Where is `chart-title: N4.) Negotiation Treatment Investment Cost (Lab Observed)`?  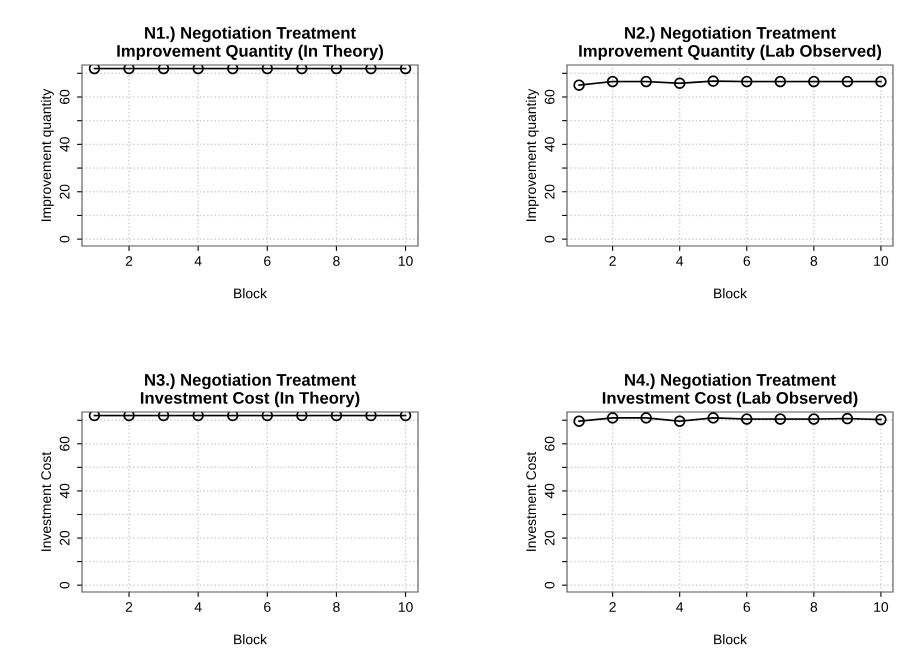
chart-title: N4.) Negotiation Treatment Investment Cost (Lab Observed) is located at coordinates (730, 391).